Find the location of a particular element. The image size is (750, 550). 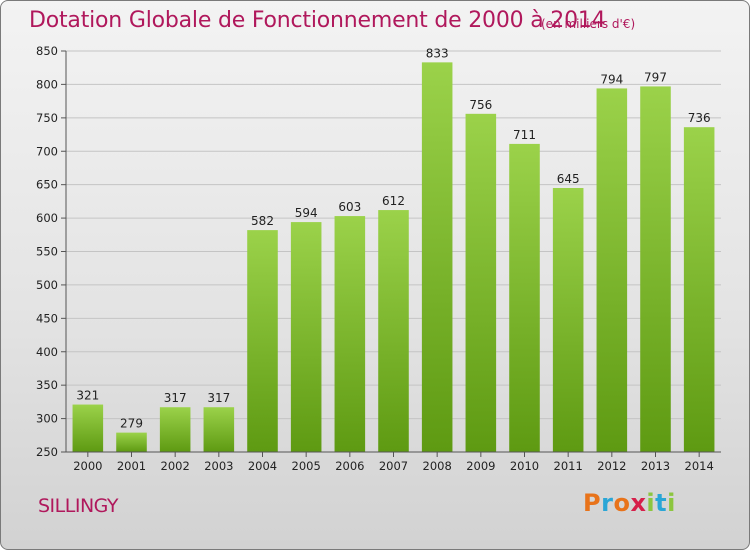

x-tick-label: 2013 is located at coordinates (655, 466).